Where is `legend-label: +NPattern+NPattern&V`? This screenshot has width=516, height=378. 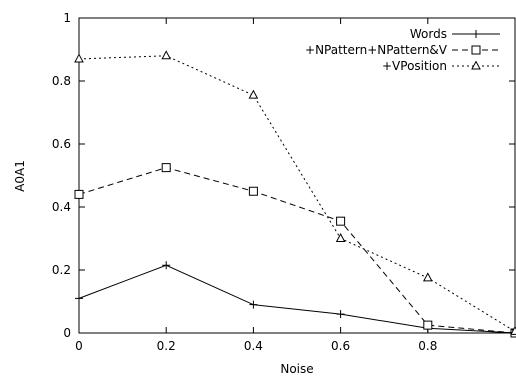 legend-label: +NPattern+NPattern&V is located at coordinates (376, 50).